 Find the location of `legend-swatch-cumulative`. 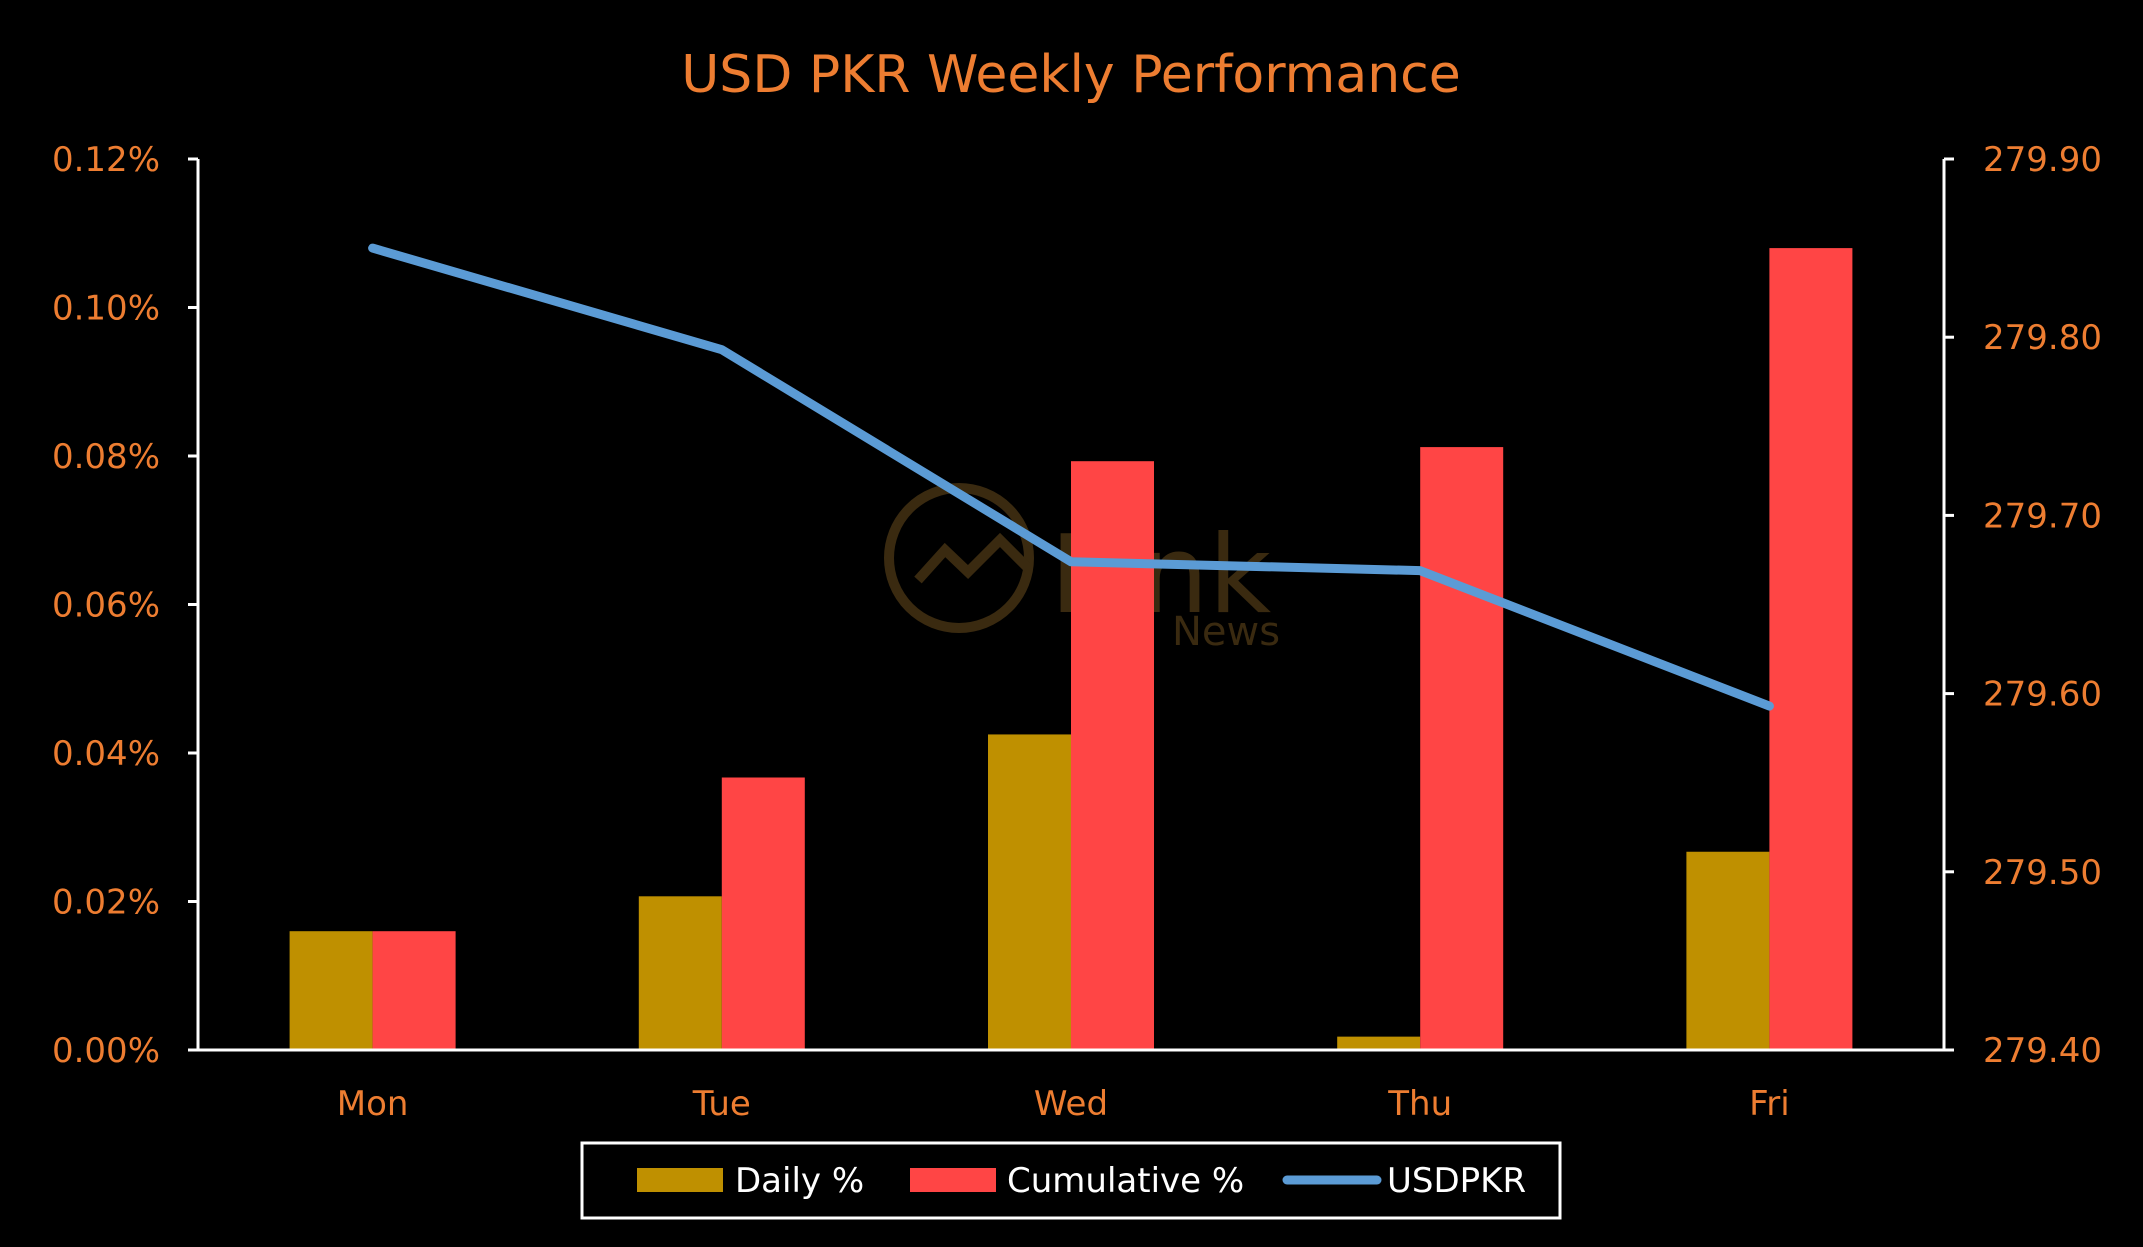

legend-swatch-cumulative is located at coordinates (953, 1180).